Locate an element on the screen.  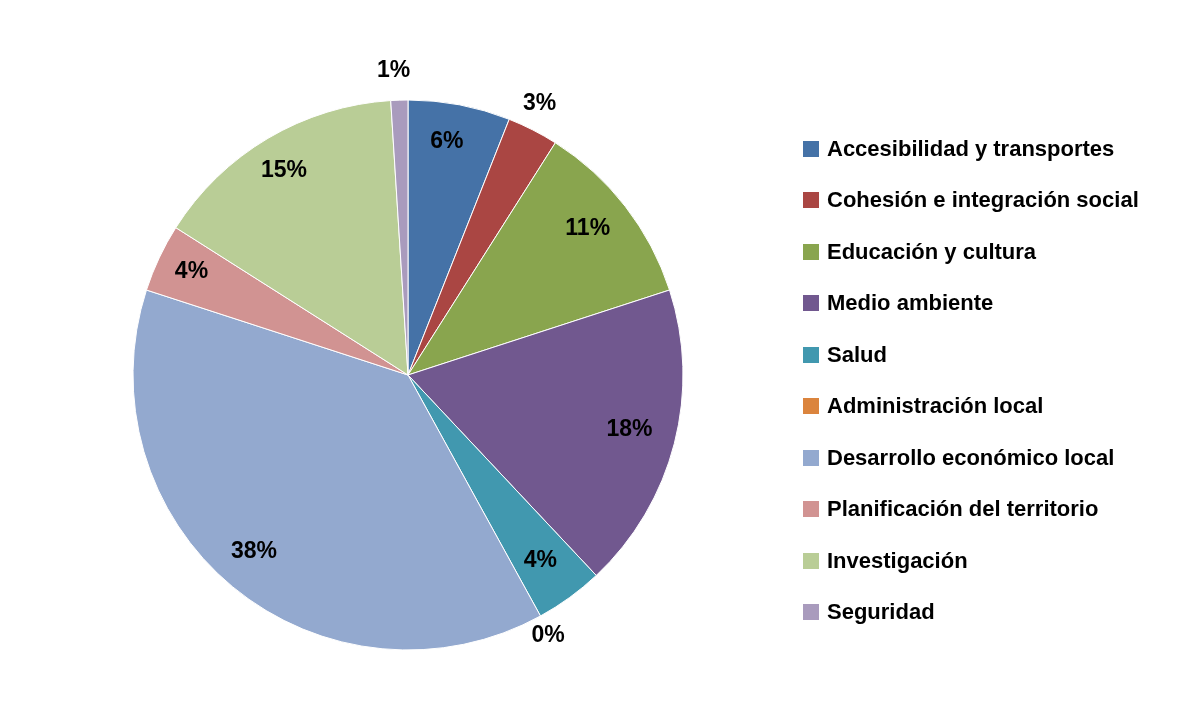
legend-label: Investigación is located at coordinates (897, 560).